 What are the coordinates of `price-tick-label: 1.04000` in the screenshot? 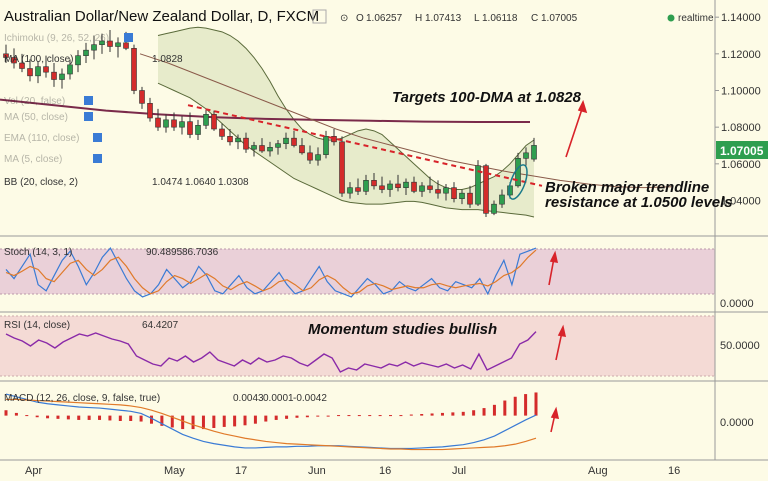 It's located at (741, 202).